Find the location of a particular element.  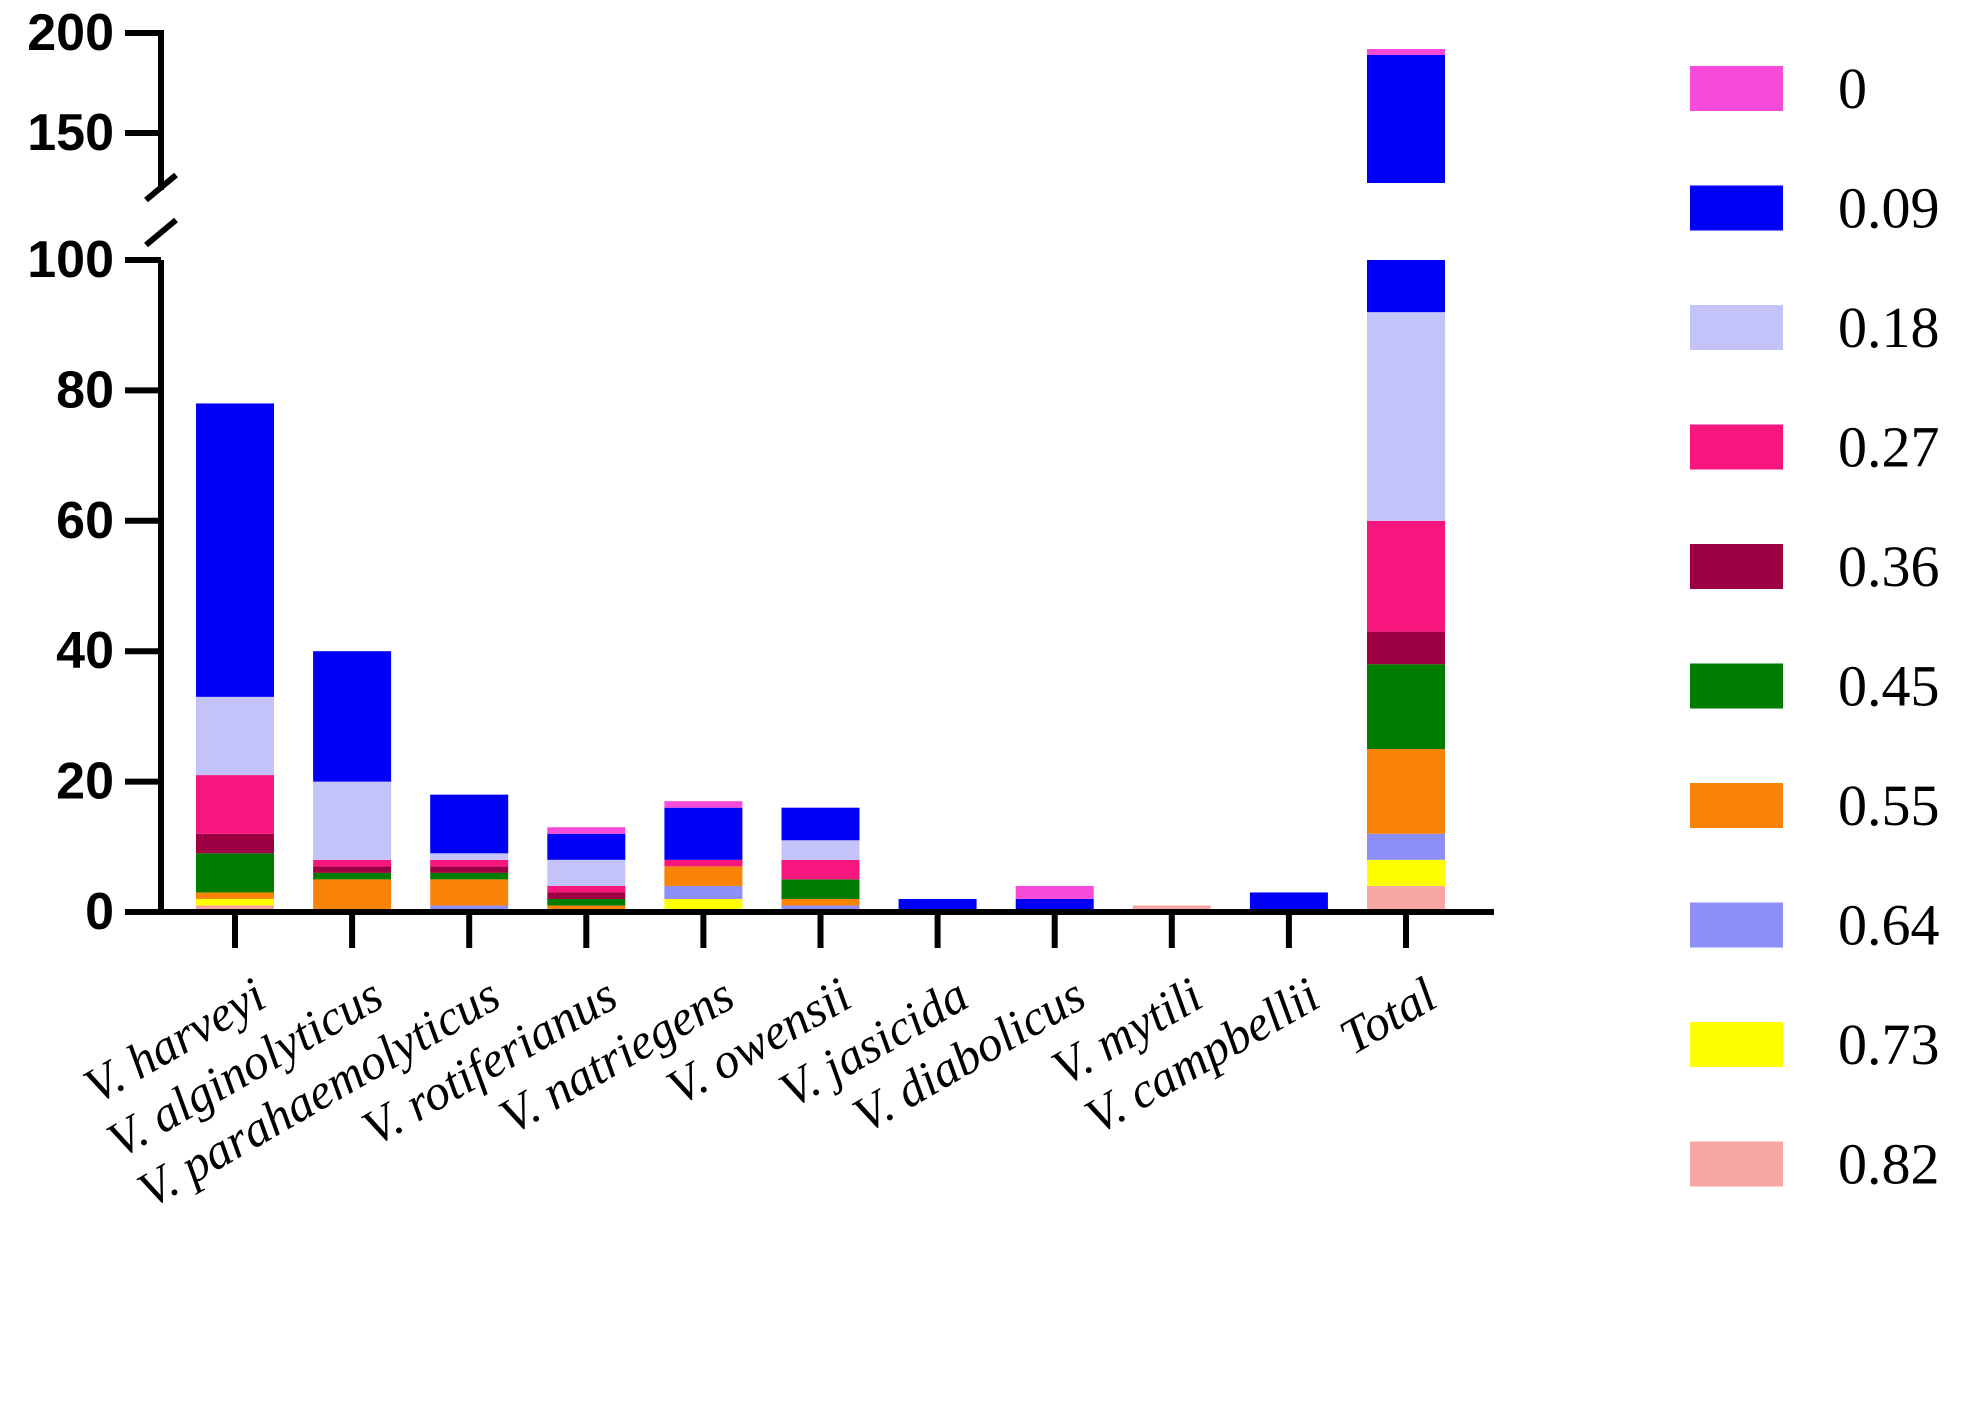

legend-label-0-82: 0.82 is located at coordinates (1889, 1164).